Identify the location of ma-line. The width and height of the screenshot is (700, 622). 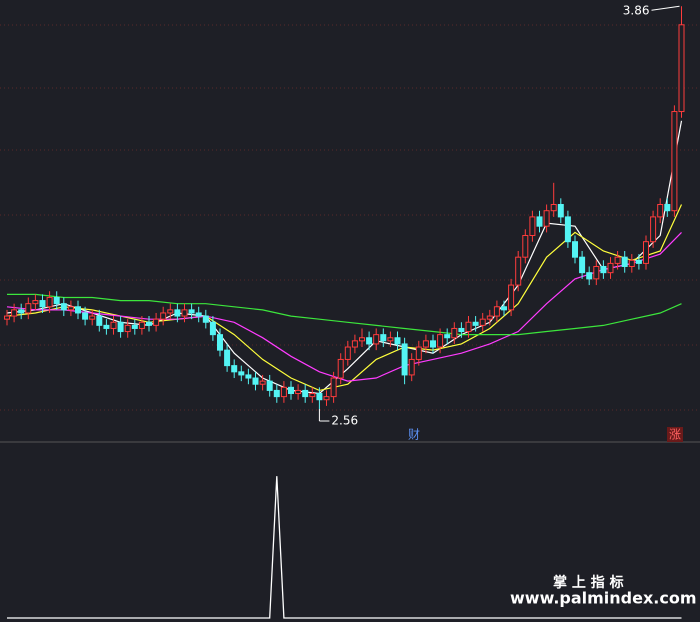
(344, 314).